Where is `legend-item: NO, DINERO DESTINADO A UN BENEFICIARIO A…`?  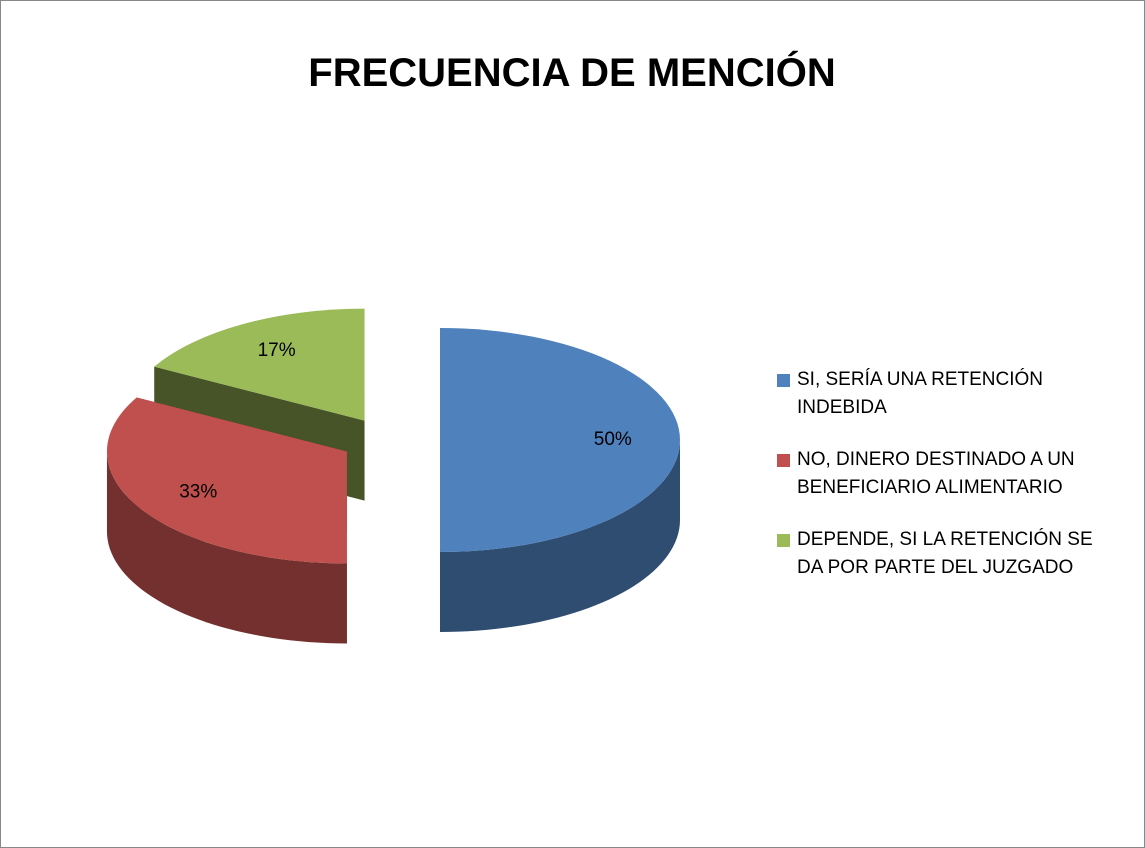
legend-item: NO, DINERO DESTINADO A UN BENEFICIARIO A… is located at coordinates (947, 474).